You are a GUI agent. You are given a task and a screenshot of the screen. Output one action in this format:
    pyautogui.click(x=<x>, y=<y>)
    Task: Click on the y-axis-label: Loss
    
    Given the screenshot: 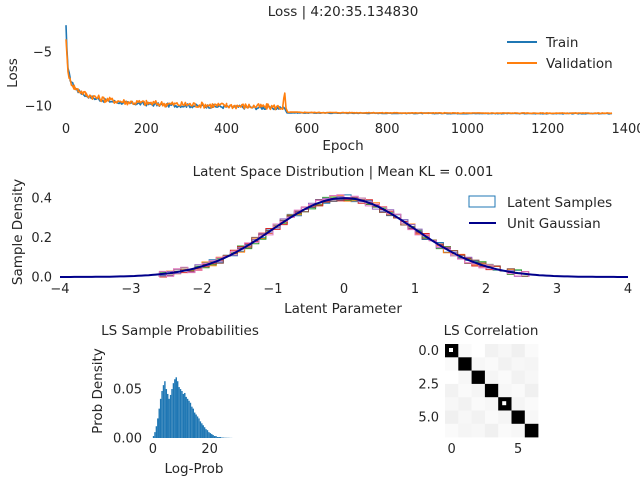 What is the action you would take?
    pyautogui.click(x=13, y=73)
    